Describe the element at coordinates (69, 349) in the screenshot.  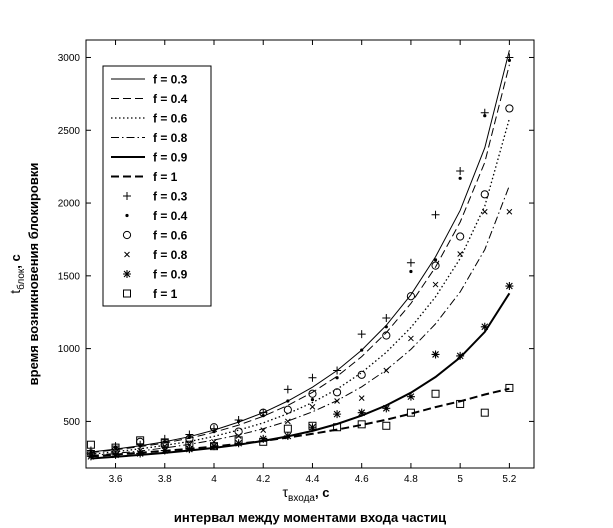
I see `y-tick-label: 1000` at that location.